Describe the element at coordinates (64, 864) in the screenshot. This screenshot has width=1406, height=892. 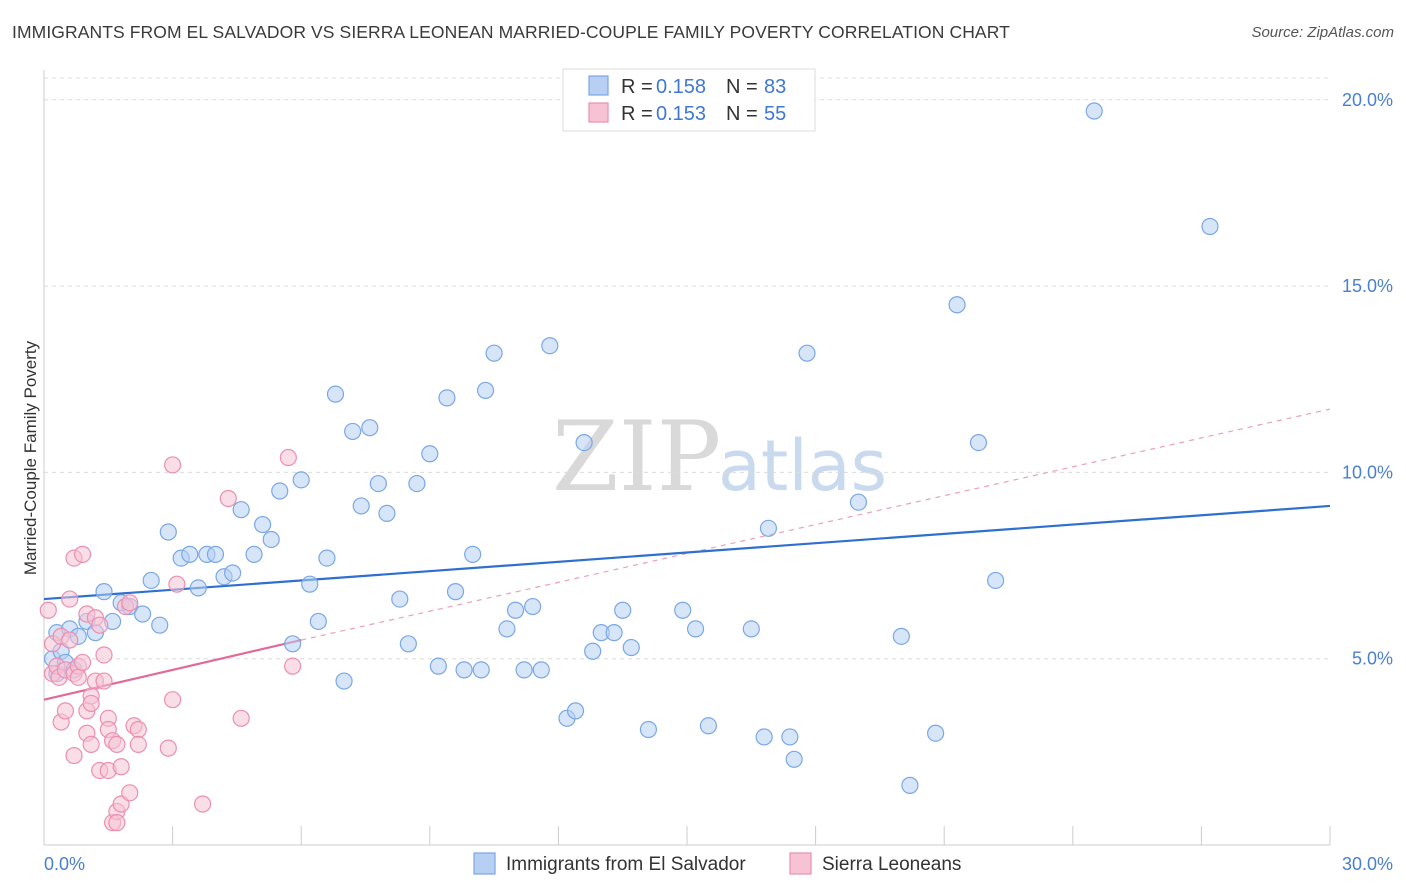
I see `x-tick-label-min: 0.0%` at that location.